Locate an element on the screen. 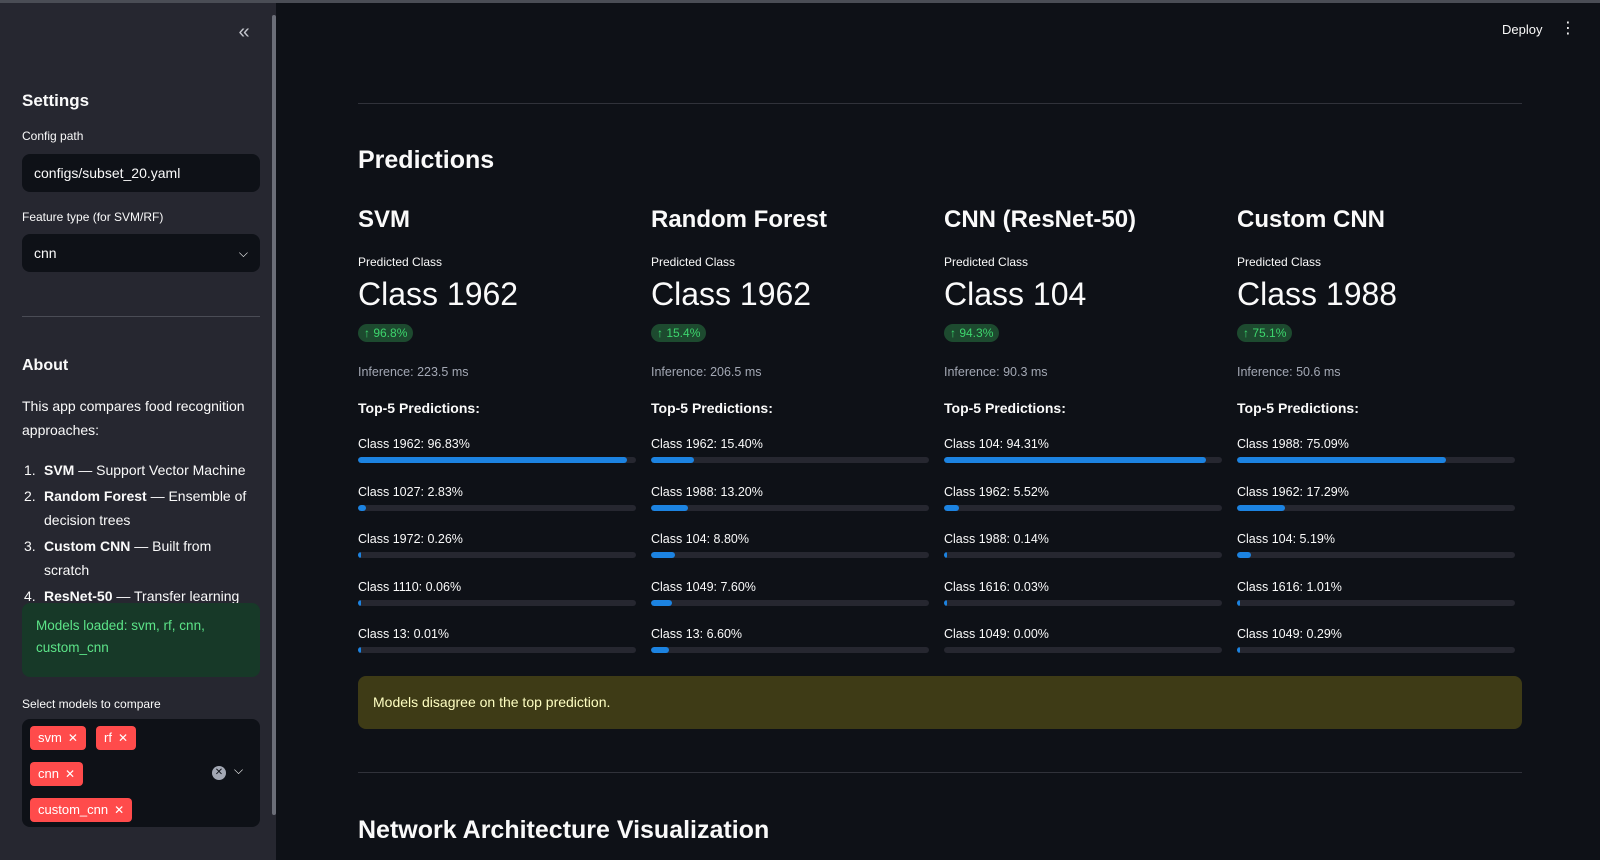 This screenshot has width=1600, height=860. prediction-label: Class 1616: 1.01% is located at coordinates (1289, 586).